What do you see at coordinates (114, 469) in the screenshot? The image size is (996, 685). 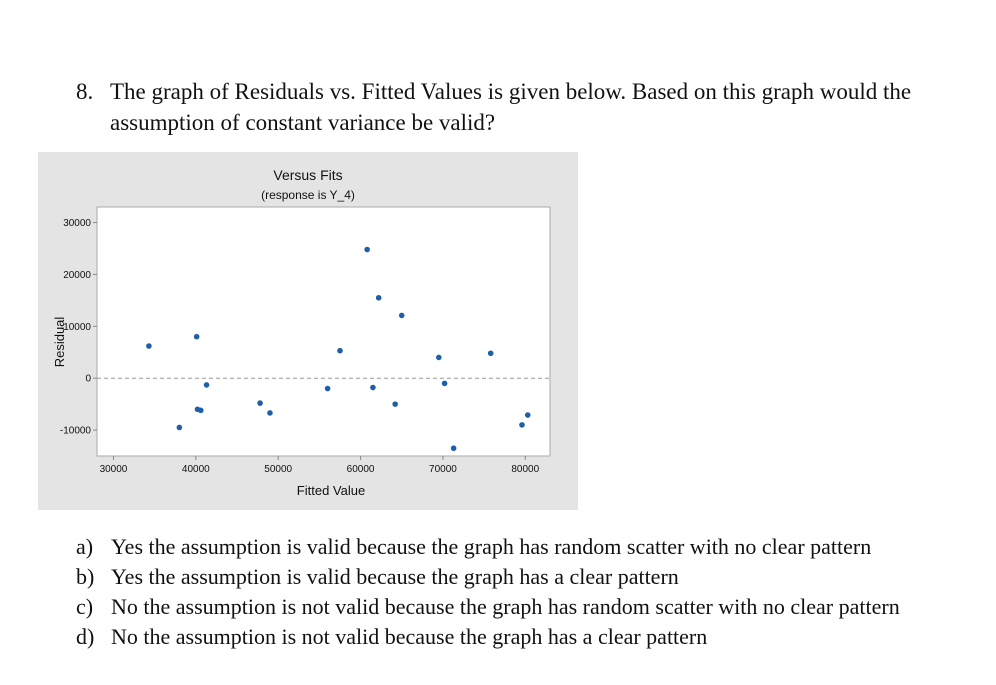 I see `x-tick-label: 30000` at bounding box center [114, 469].